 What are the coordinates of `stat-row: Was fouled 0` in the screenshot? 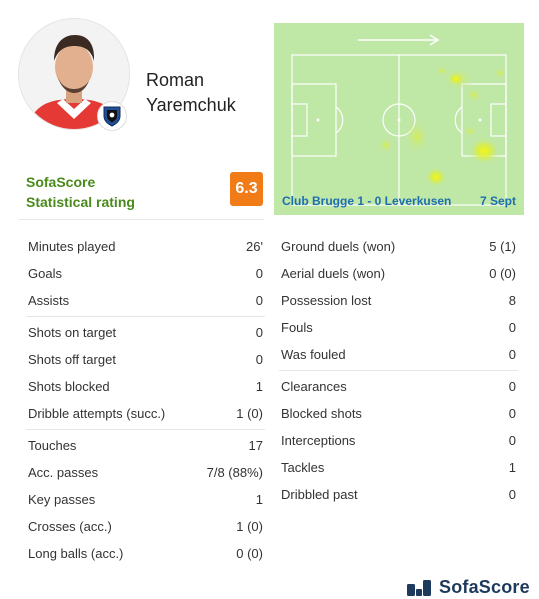 It's located at (398, 354).